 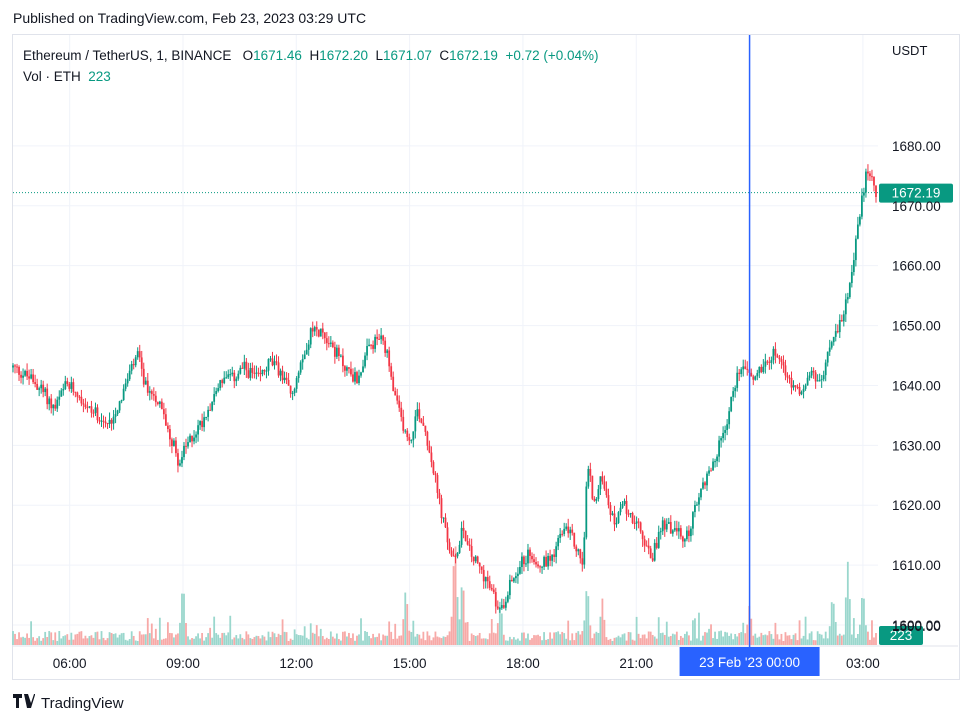 I want to click on crosshair-time-badge, so click(x=749, y=661).